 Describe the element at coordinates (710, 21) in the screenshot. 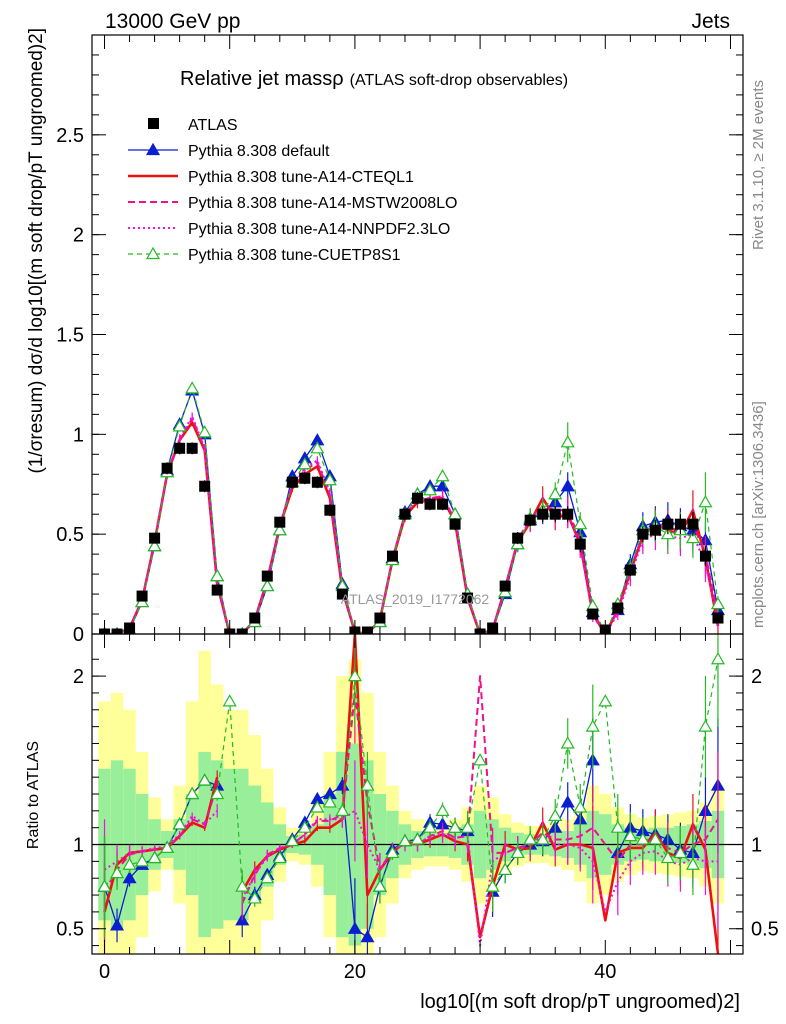

I see `category-label: Jets` at that location.